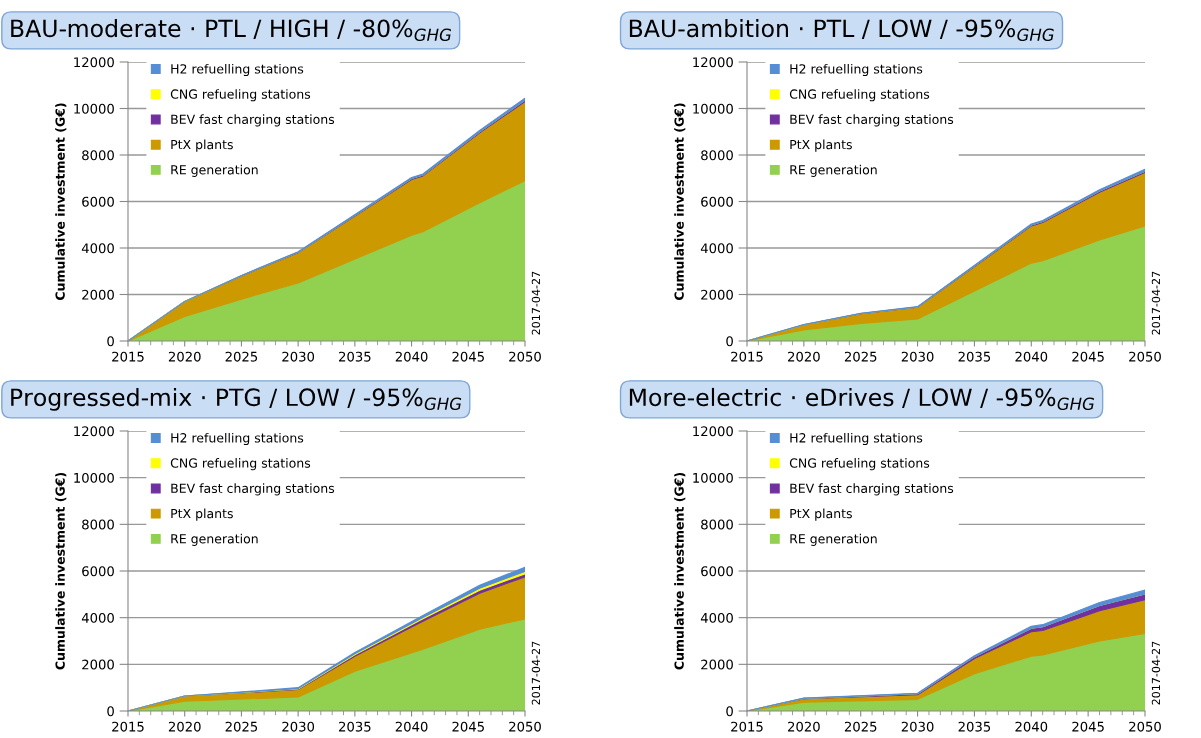 This screenshot has width=1201, height=738. Describe the element at coordinates (841, 30) in the screenshot. I see `chart-title: BAU-ambition · PTL / LOW / -95%$_{GHG}$` at that location.